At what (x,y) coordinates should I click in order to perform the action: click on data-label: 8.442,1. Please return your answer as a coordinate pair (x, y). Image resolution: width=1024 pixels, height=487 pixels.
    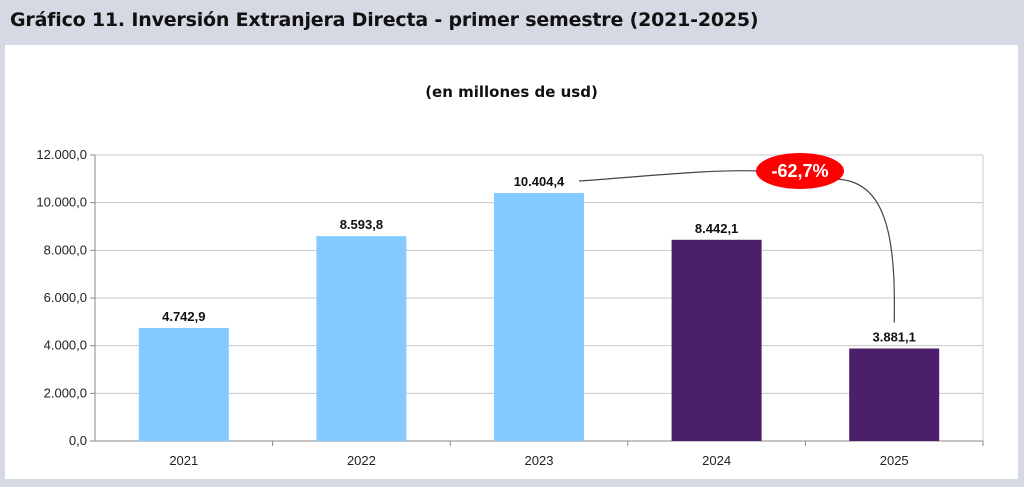
    Looking at the image, I should click on (716, 228).